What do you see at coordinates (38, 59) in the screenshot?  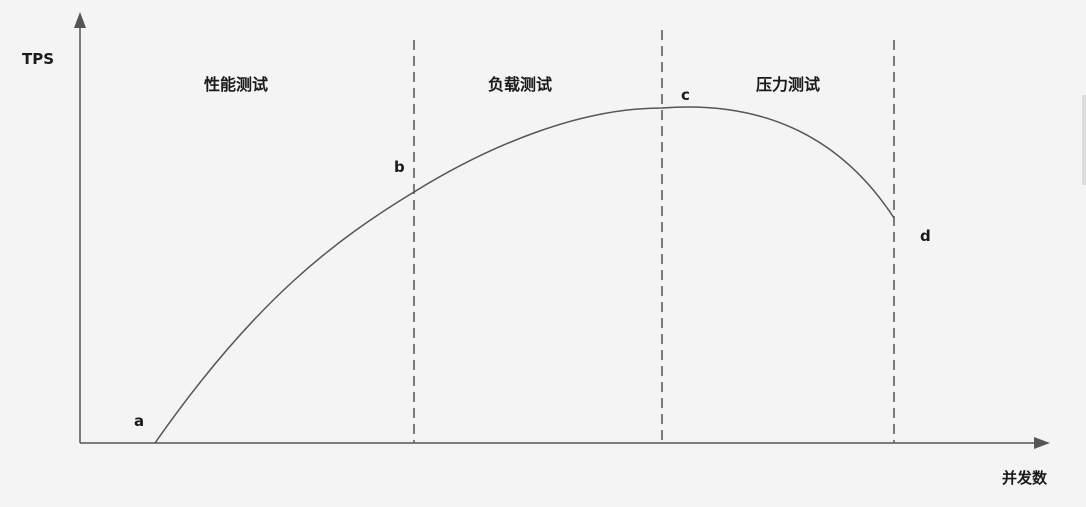 I see `y-axis-label: TPS` at bounding box center [38, 59].